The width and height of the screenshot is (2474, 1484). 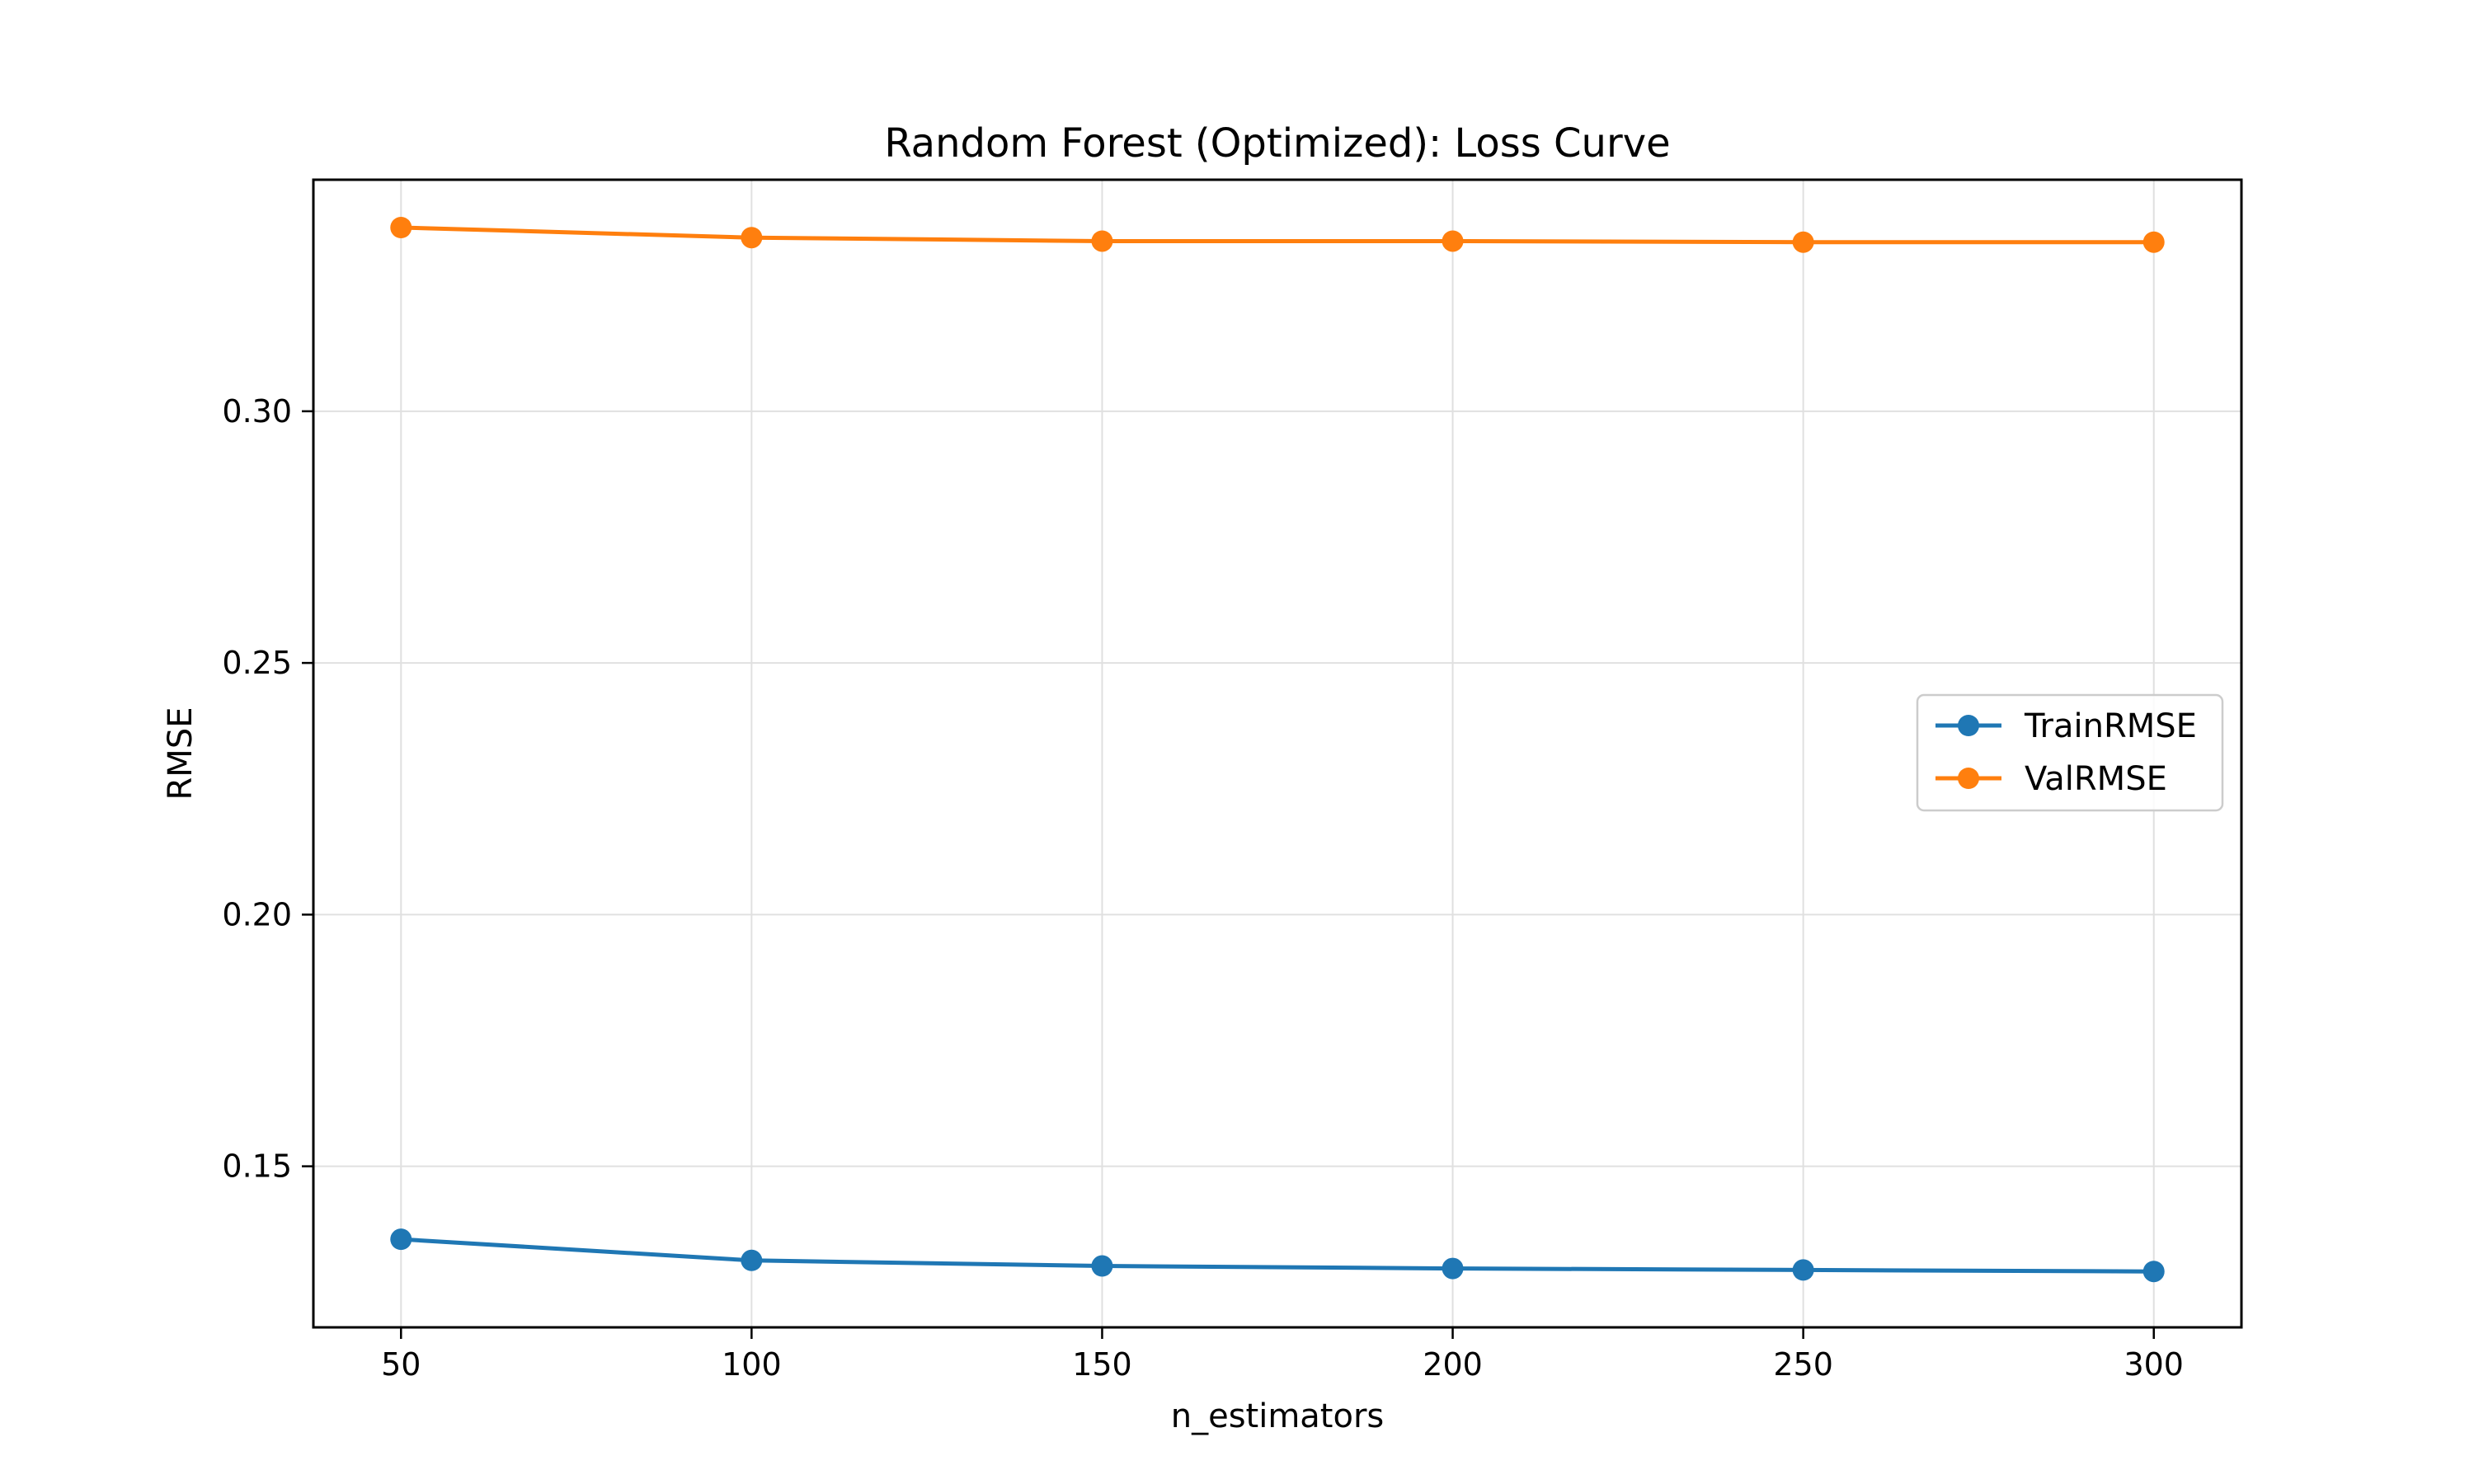 What do you see at coordinates (1102, 1364) in the screenshot?
I see `x-tick-label: 150` at bounding box center [1102, 1364].